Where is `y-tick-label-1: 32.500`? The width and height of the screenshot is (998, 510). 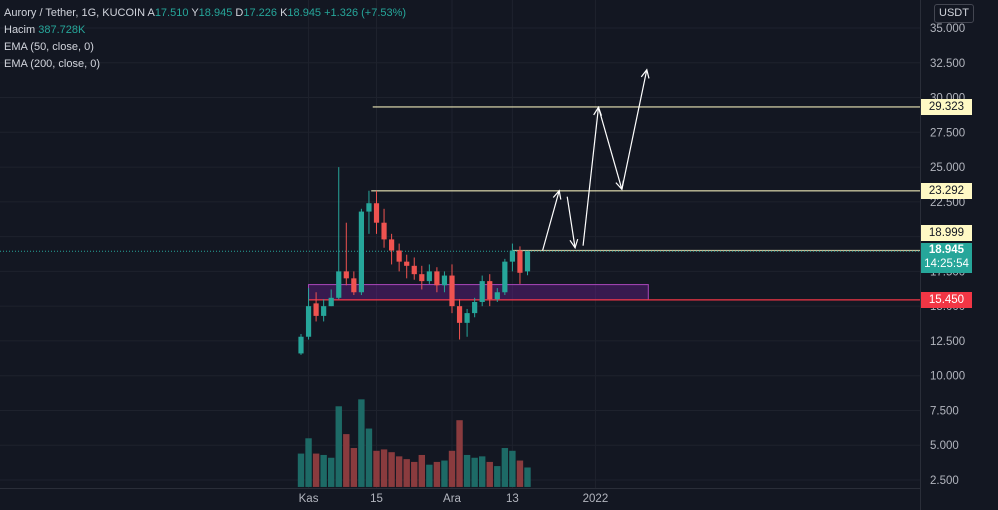
y-tick-label-1: 32.500 is located at coordinates (947, 64).